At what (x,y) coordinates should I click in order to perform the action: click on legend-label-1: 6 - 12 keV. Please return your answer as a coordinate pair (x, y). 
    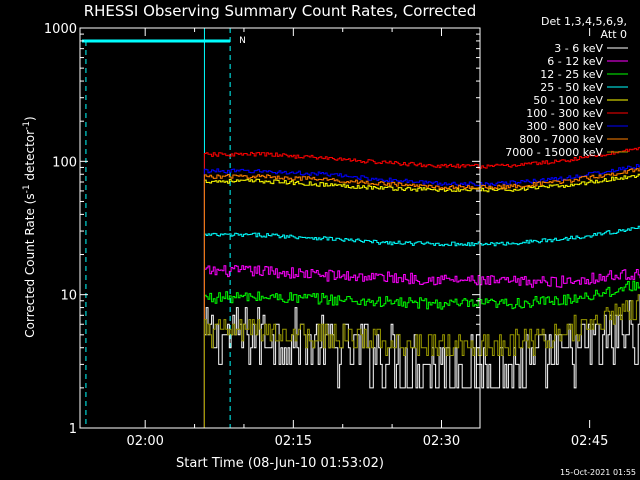
    Looking at the image, I should click on (575, 61).